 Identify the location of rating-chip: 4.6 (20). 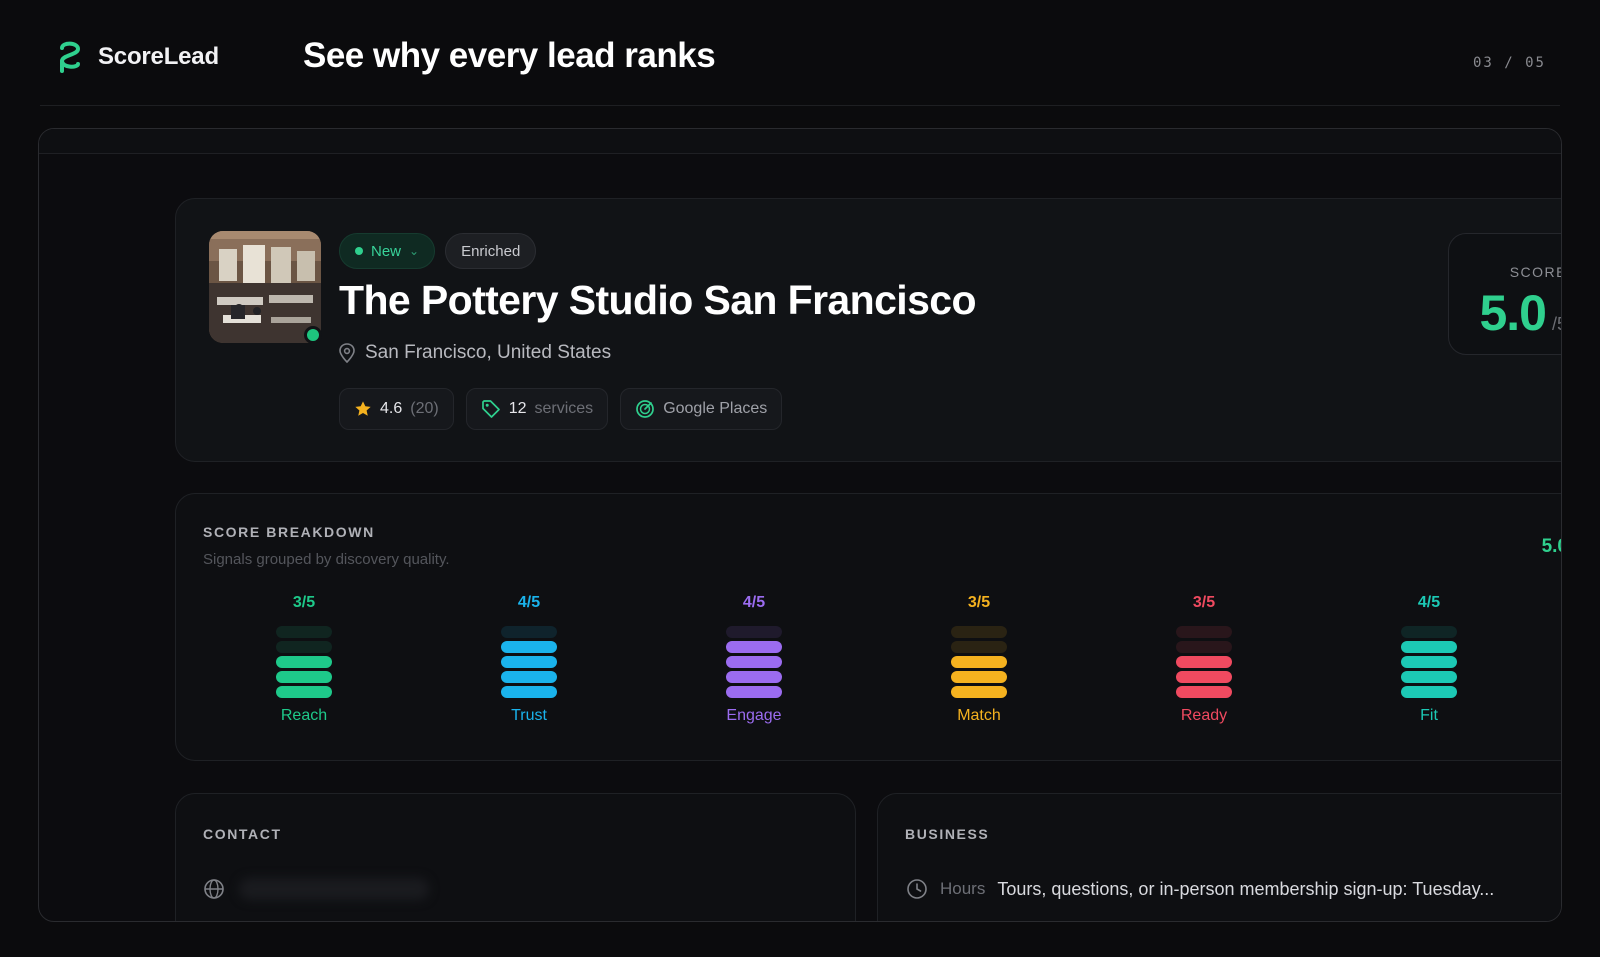
(396, 409).